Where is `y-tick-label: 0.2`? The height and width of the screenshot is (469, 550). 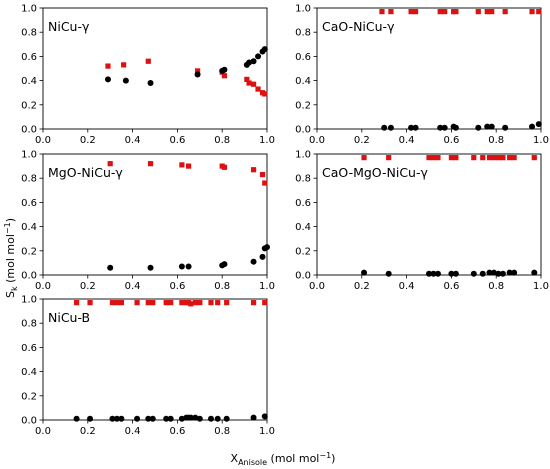
y-tick-label: 0.2 is located at coordinates (303, 105).